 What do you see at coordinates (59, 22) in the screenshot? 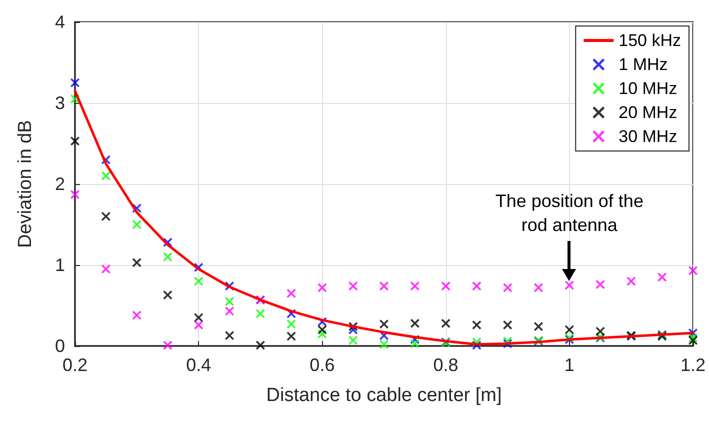
I see `y-tick-label: 4` at bounding box center [59, 22].